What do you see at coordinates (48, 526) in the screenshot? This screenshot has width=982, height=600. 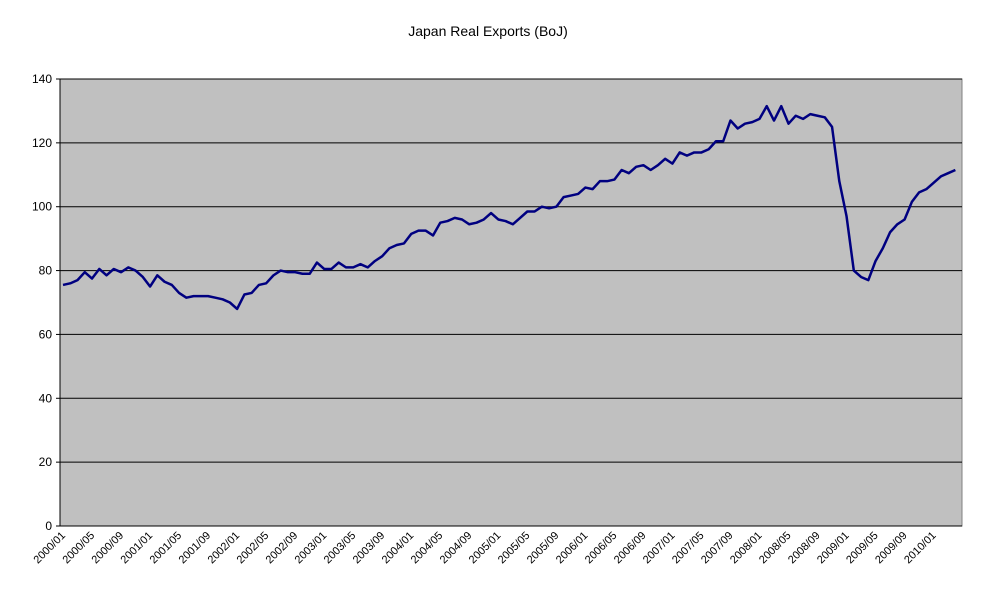 I see `y-tick-label: 0` at bounding box center [48, 526].